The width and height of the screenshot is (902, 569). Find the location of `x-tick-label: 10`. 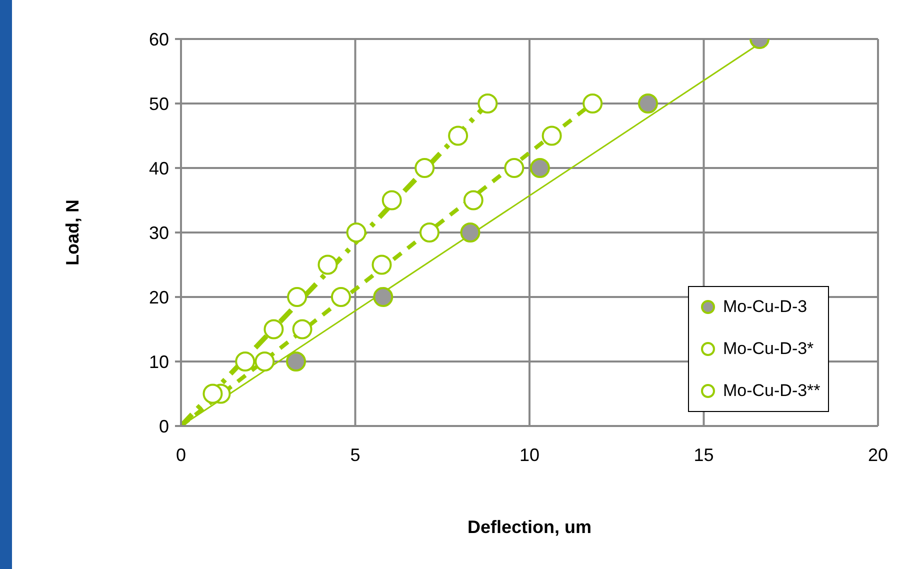

x-tick-label: 10 is located at coordinates (529, 454).